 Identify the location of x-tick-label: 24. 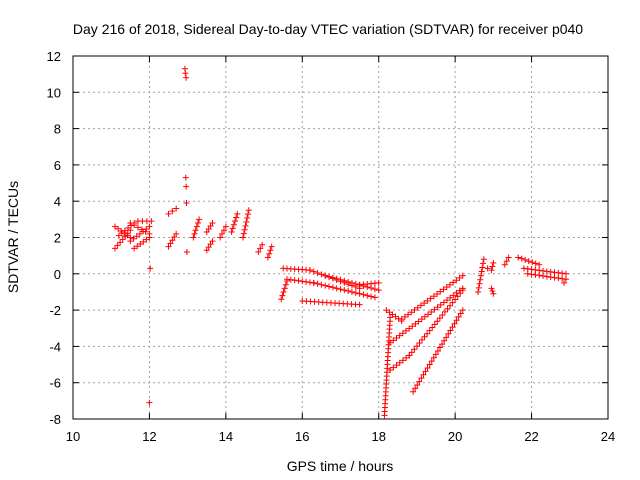
(608, 436).